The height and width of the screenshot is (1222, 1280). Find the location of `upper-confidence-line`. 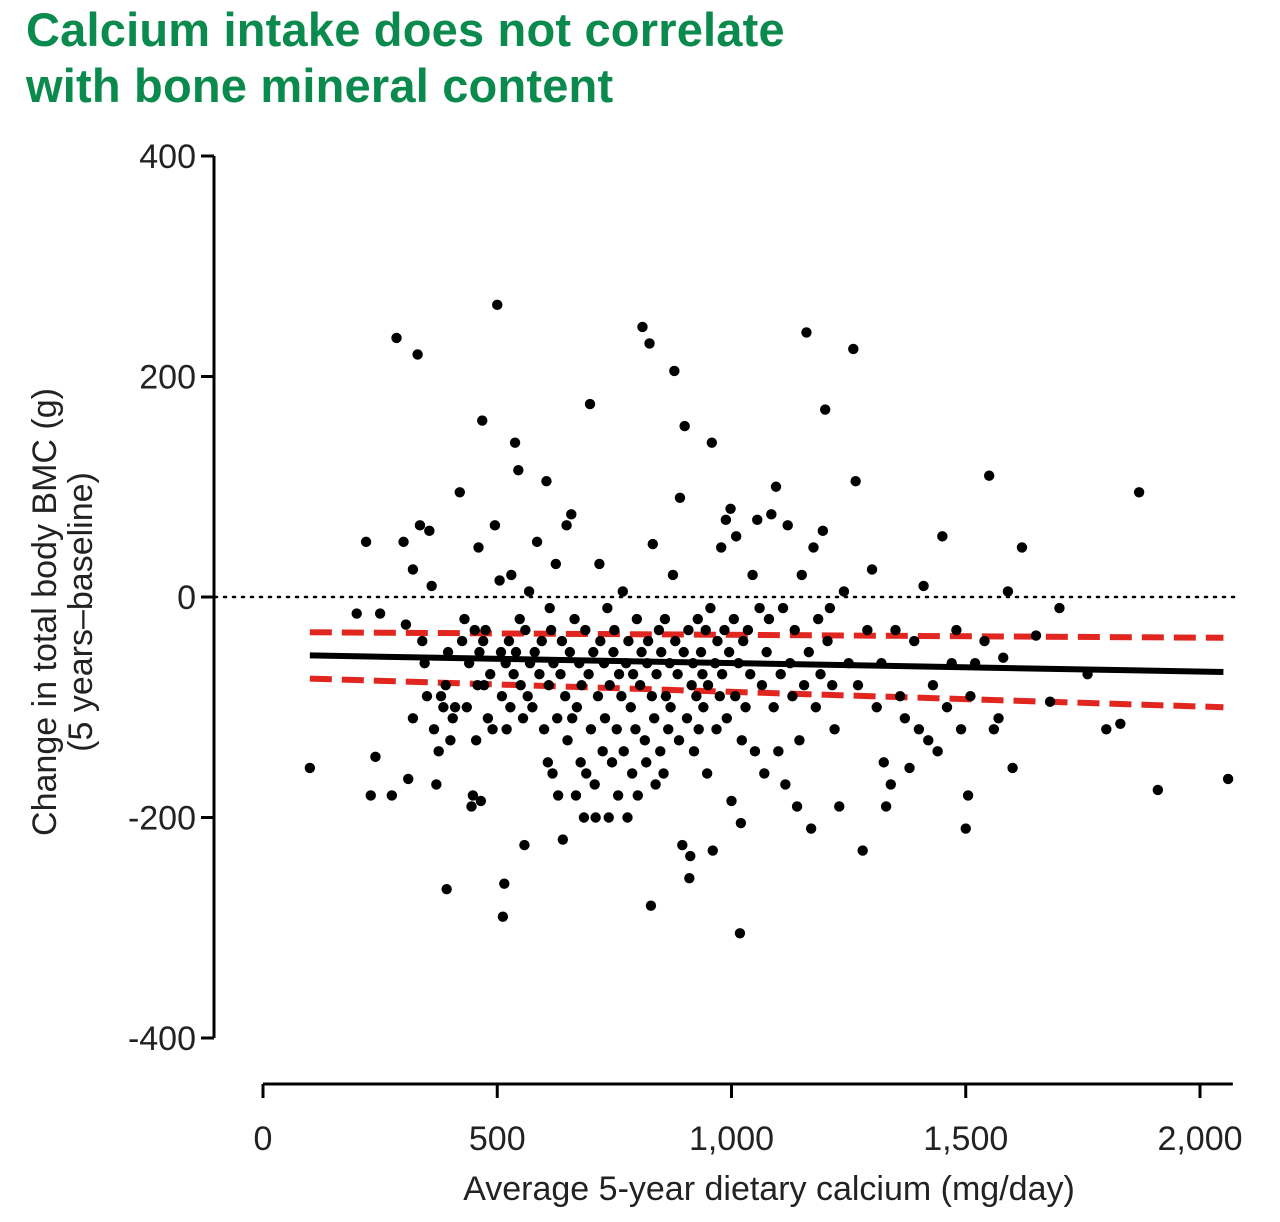

upper-confidence-line is located at coordinates (766, 635).